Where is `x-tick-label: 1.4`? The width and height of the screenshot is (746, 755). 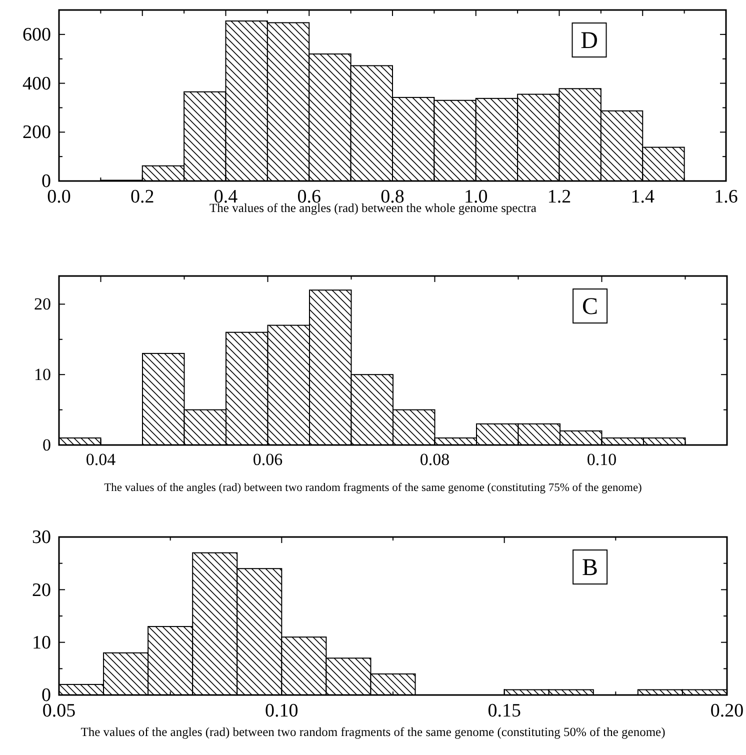
x-tick-label: 1.4 is located at coordinates (642, 197).